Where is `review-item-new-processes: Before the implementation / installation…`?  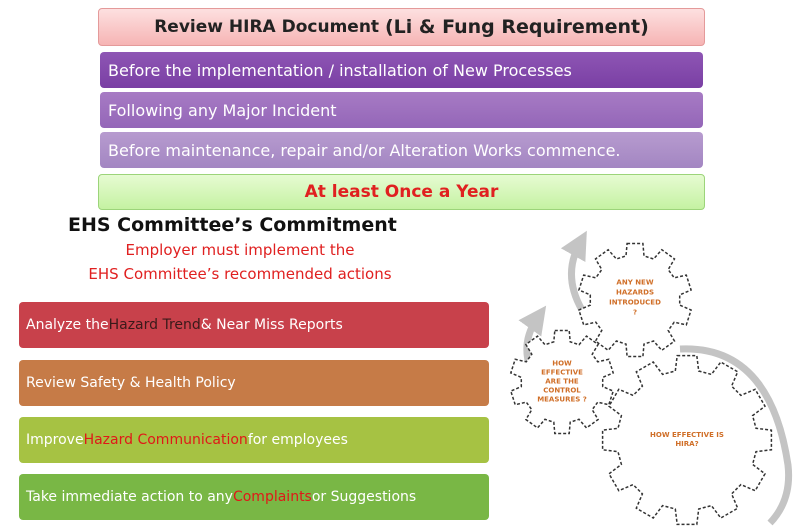
review-item-new-processes: Before the implementation / installation… is located at coordinates (401, 70).